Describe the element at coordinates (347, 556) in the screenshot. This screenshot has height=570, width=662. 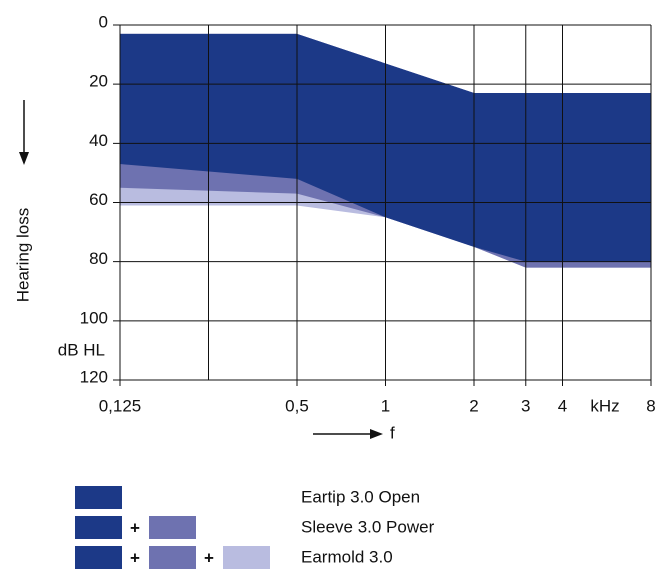
I see `legend-label: Earmold 3.0` at that location.